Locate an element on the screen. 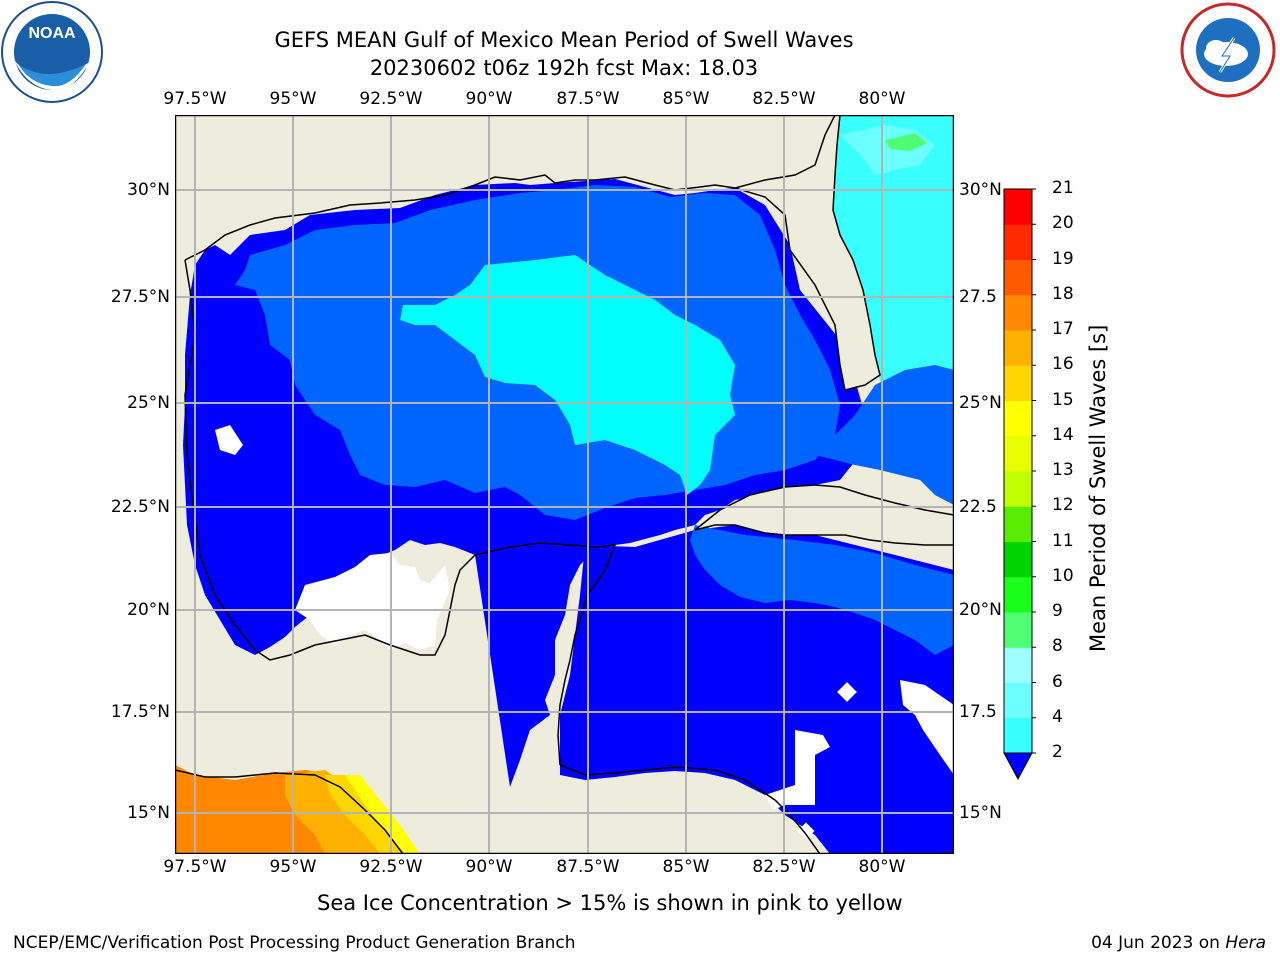  footer-date: 04 Jun 2023 on Hera is located at coordinates (1178, 943).